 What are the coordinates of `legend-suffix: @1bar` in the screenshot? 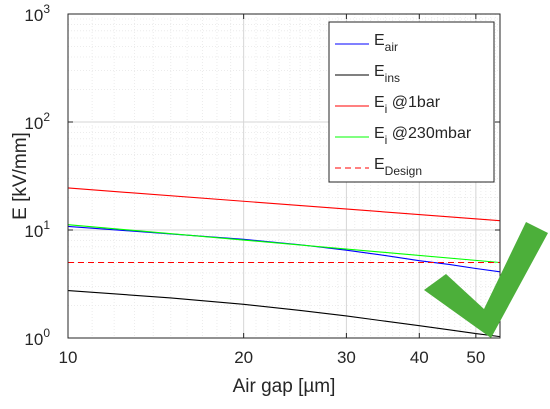 It's located at (413, 102).